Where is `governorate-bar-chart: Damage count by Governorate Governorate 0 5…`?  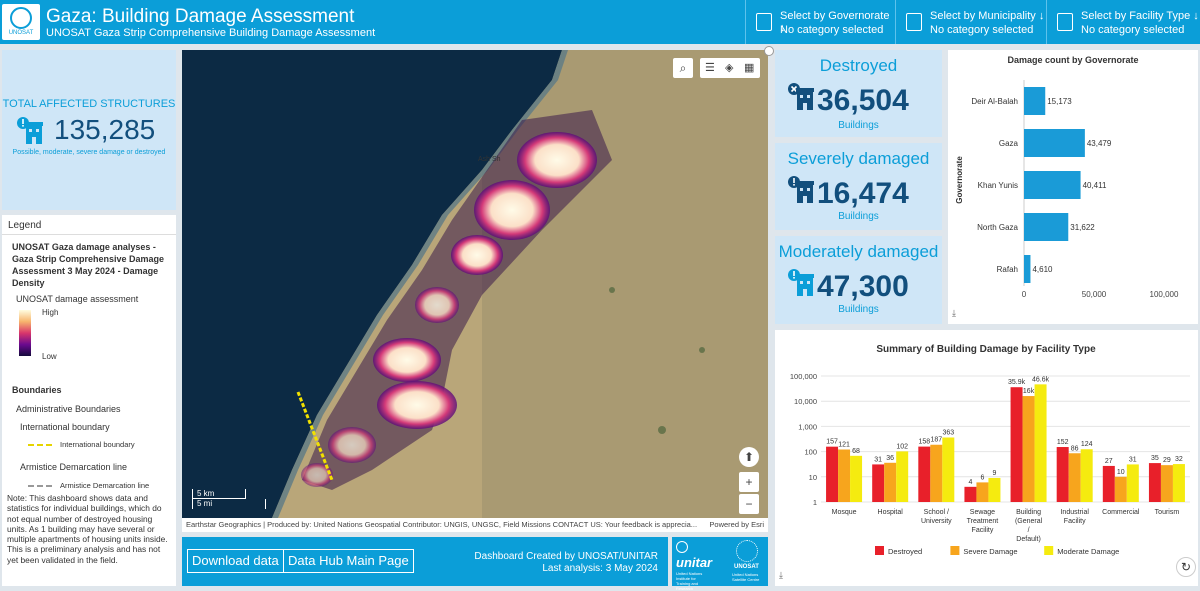
governorate-bar-chart: Damage count by Governorate Governorate 0 5… is located at coordinates (1067, 177).